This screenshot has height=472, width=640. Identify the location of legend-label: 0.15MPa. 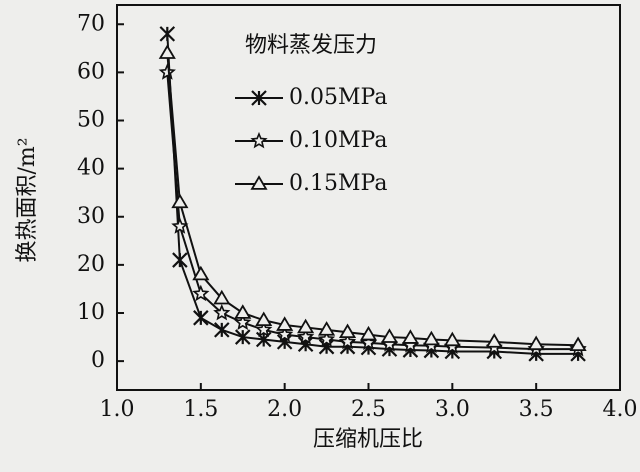
(338, 183).